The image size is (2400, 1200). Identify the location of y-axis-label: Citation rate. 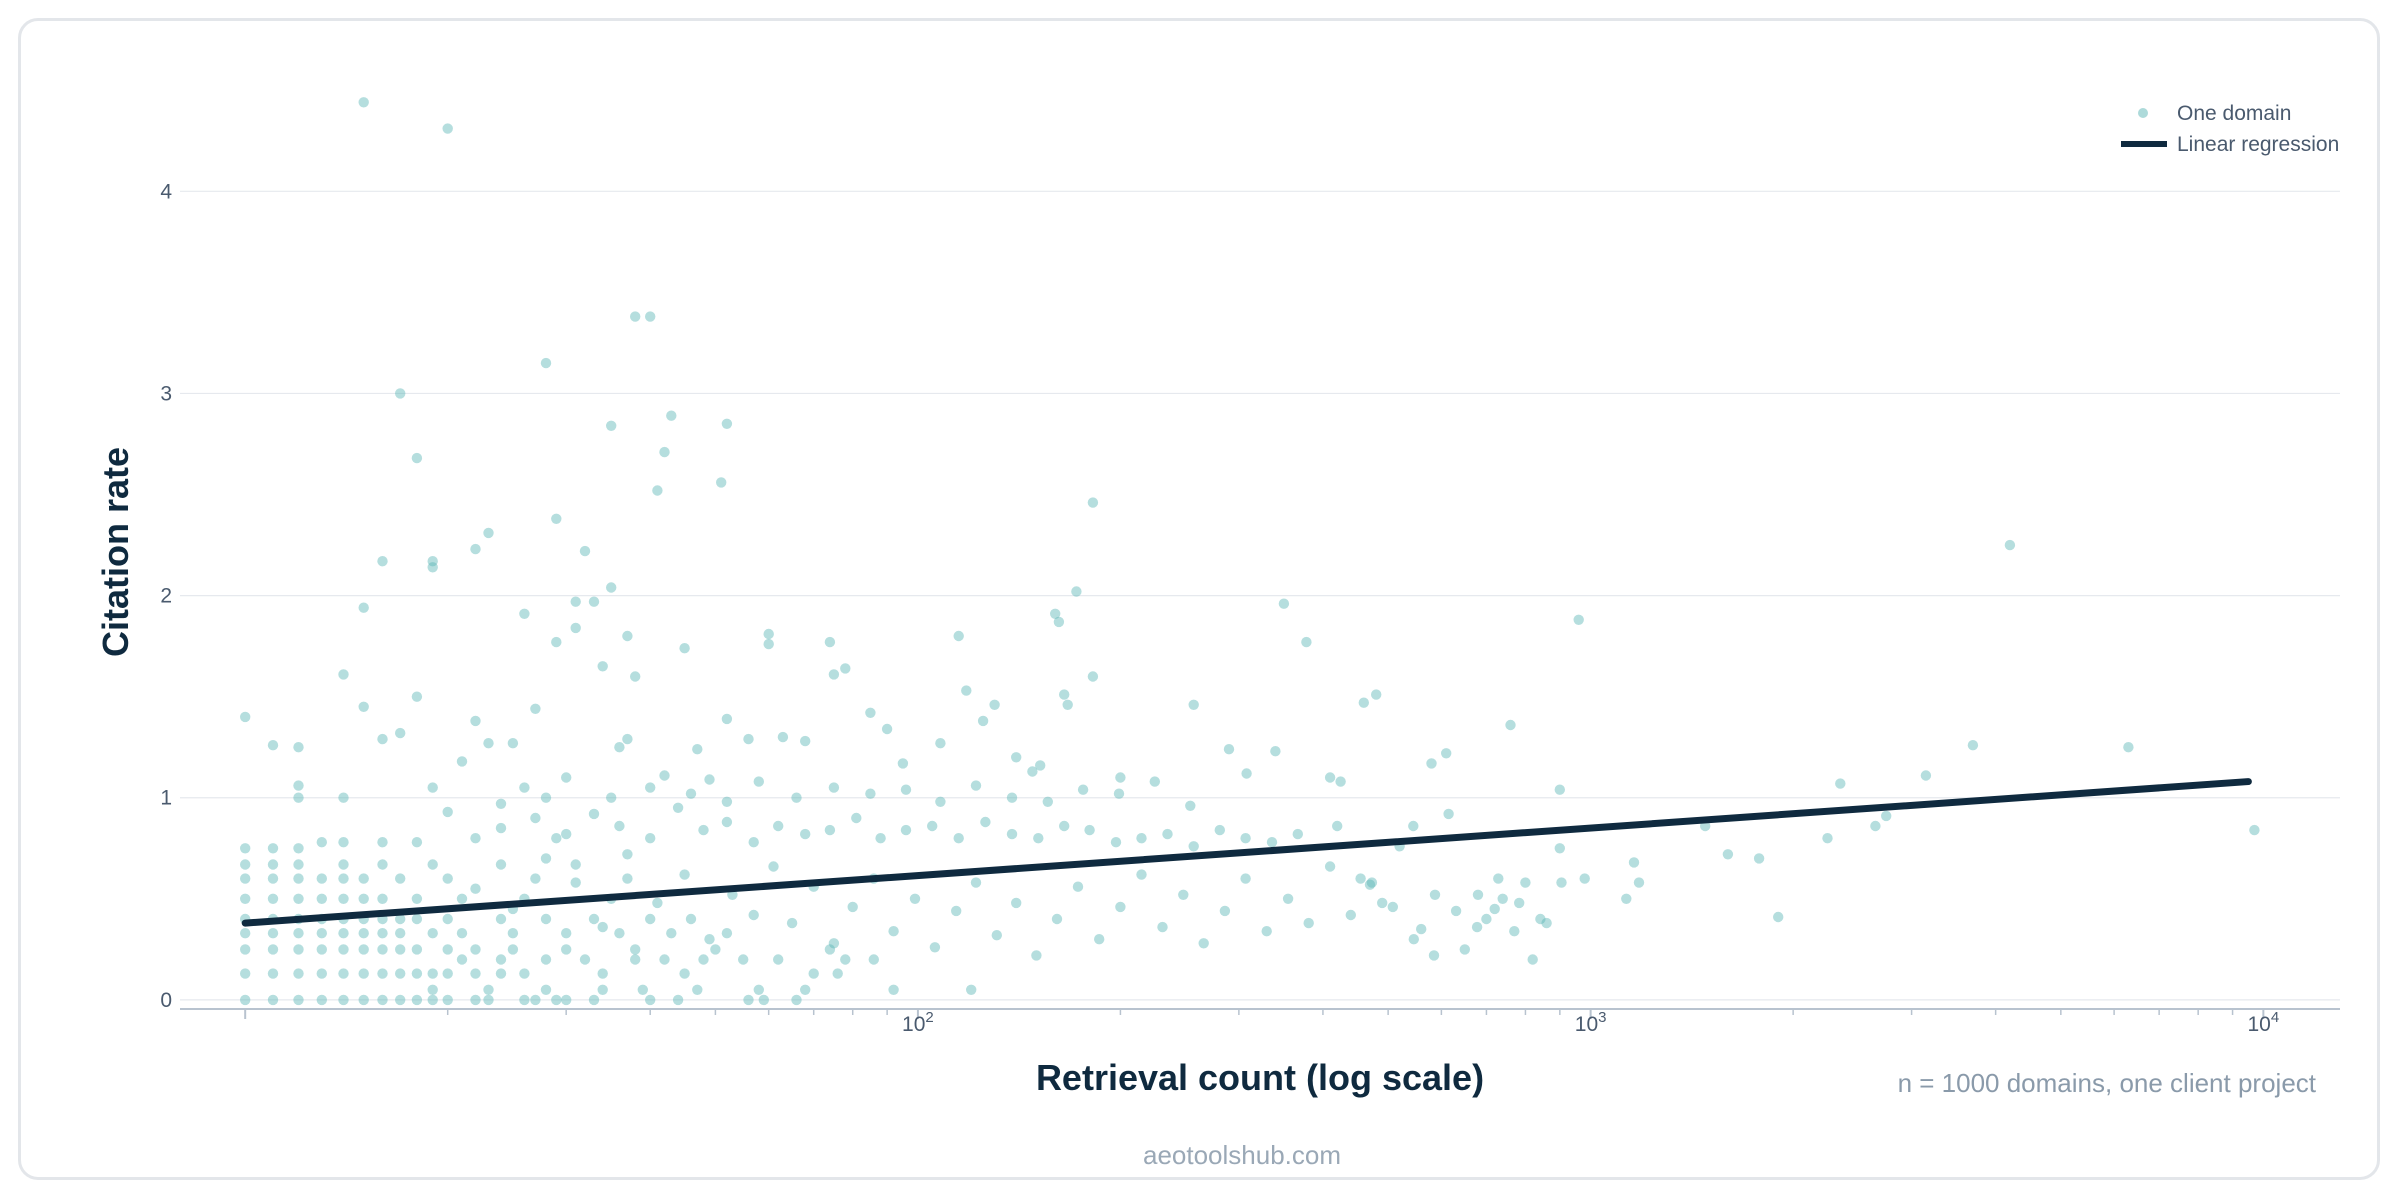
(115, 552).